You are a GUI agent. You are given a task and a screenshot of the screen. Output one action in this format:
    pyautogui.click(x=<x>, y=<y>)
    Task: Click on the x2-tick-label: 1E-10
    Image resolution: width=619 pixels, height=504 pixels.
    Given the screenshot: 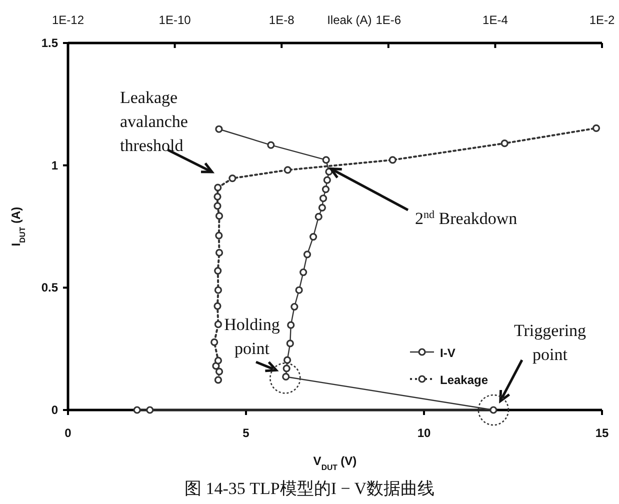 What is the action you would take?
    pyautogui.click(x=175, y=20)
    